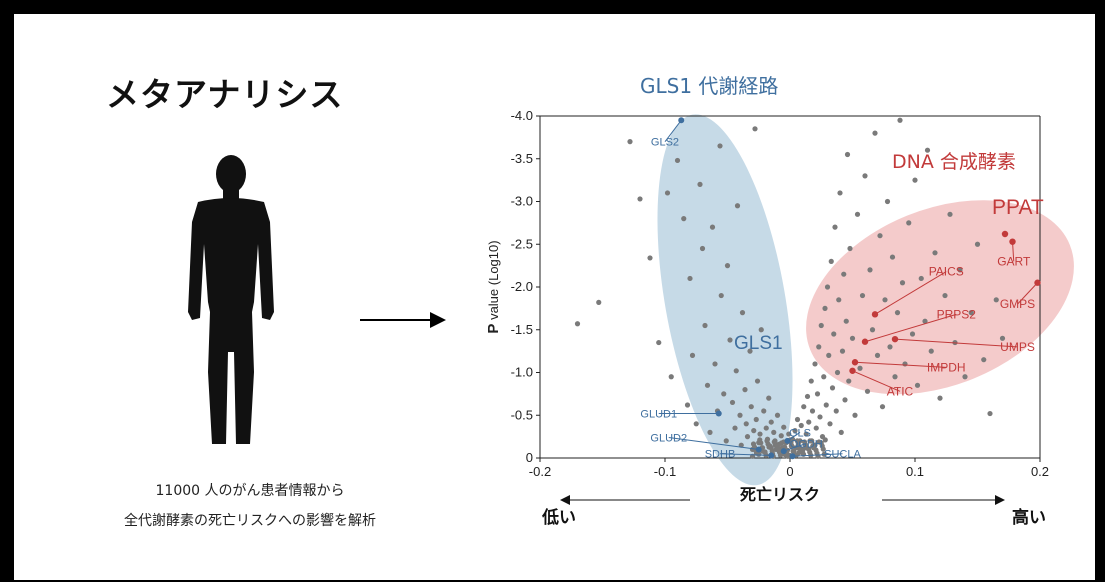 The height and width of the screenshot is (582, 1105). Describe the element at coordinates (852, 370) in the screenshot. I see `gene-point-atic` at that location.